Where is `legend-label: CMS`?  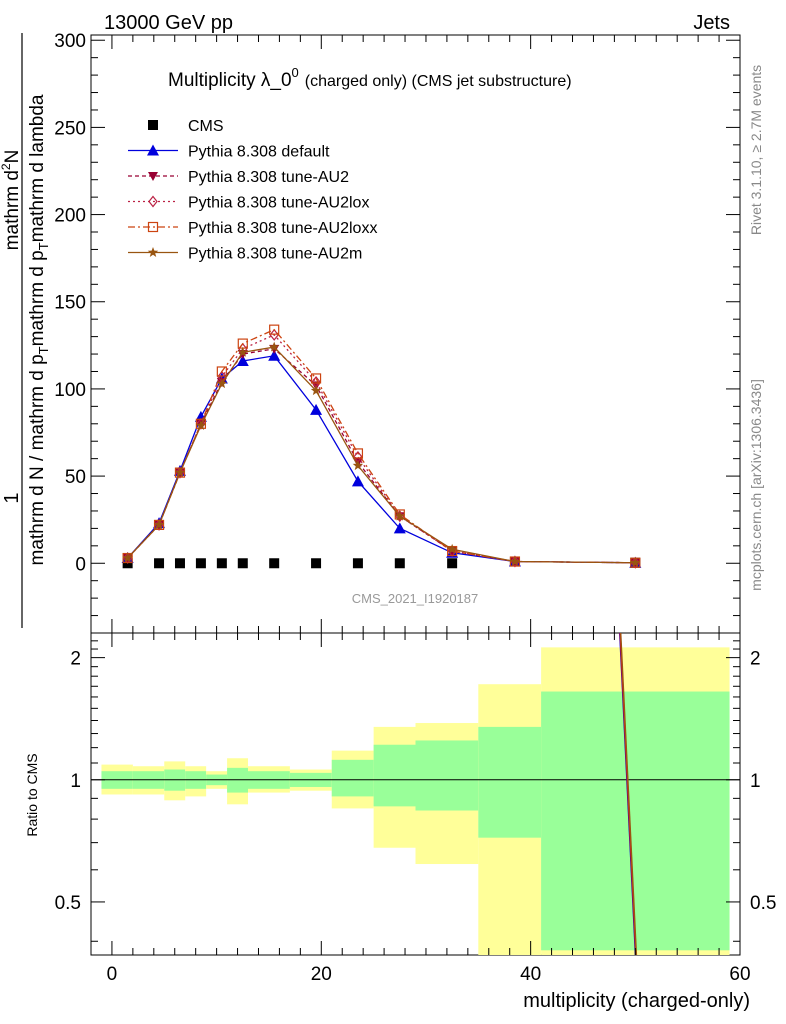 legend-label: CMS is located at coordinates (206, 126).